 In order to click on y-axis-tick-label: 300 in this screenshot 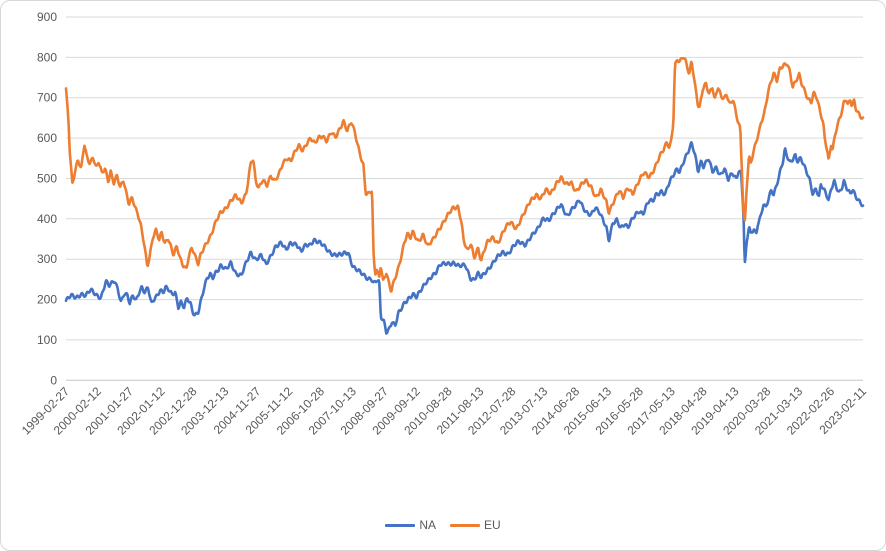, I will do `click(47, 259)`.